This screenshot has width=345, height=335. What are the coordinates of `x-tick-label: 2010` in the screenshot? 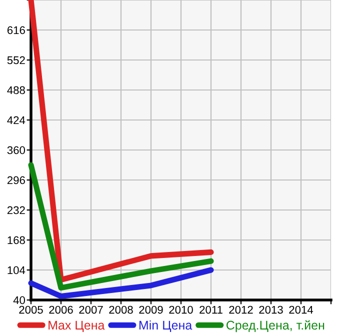 It's located at (181, 310).